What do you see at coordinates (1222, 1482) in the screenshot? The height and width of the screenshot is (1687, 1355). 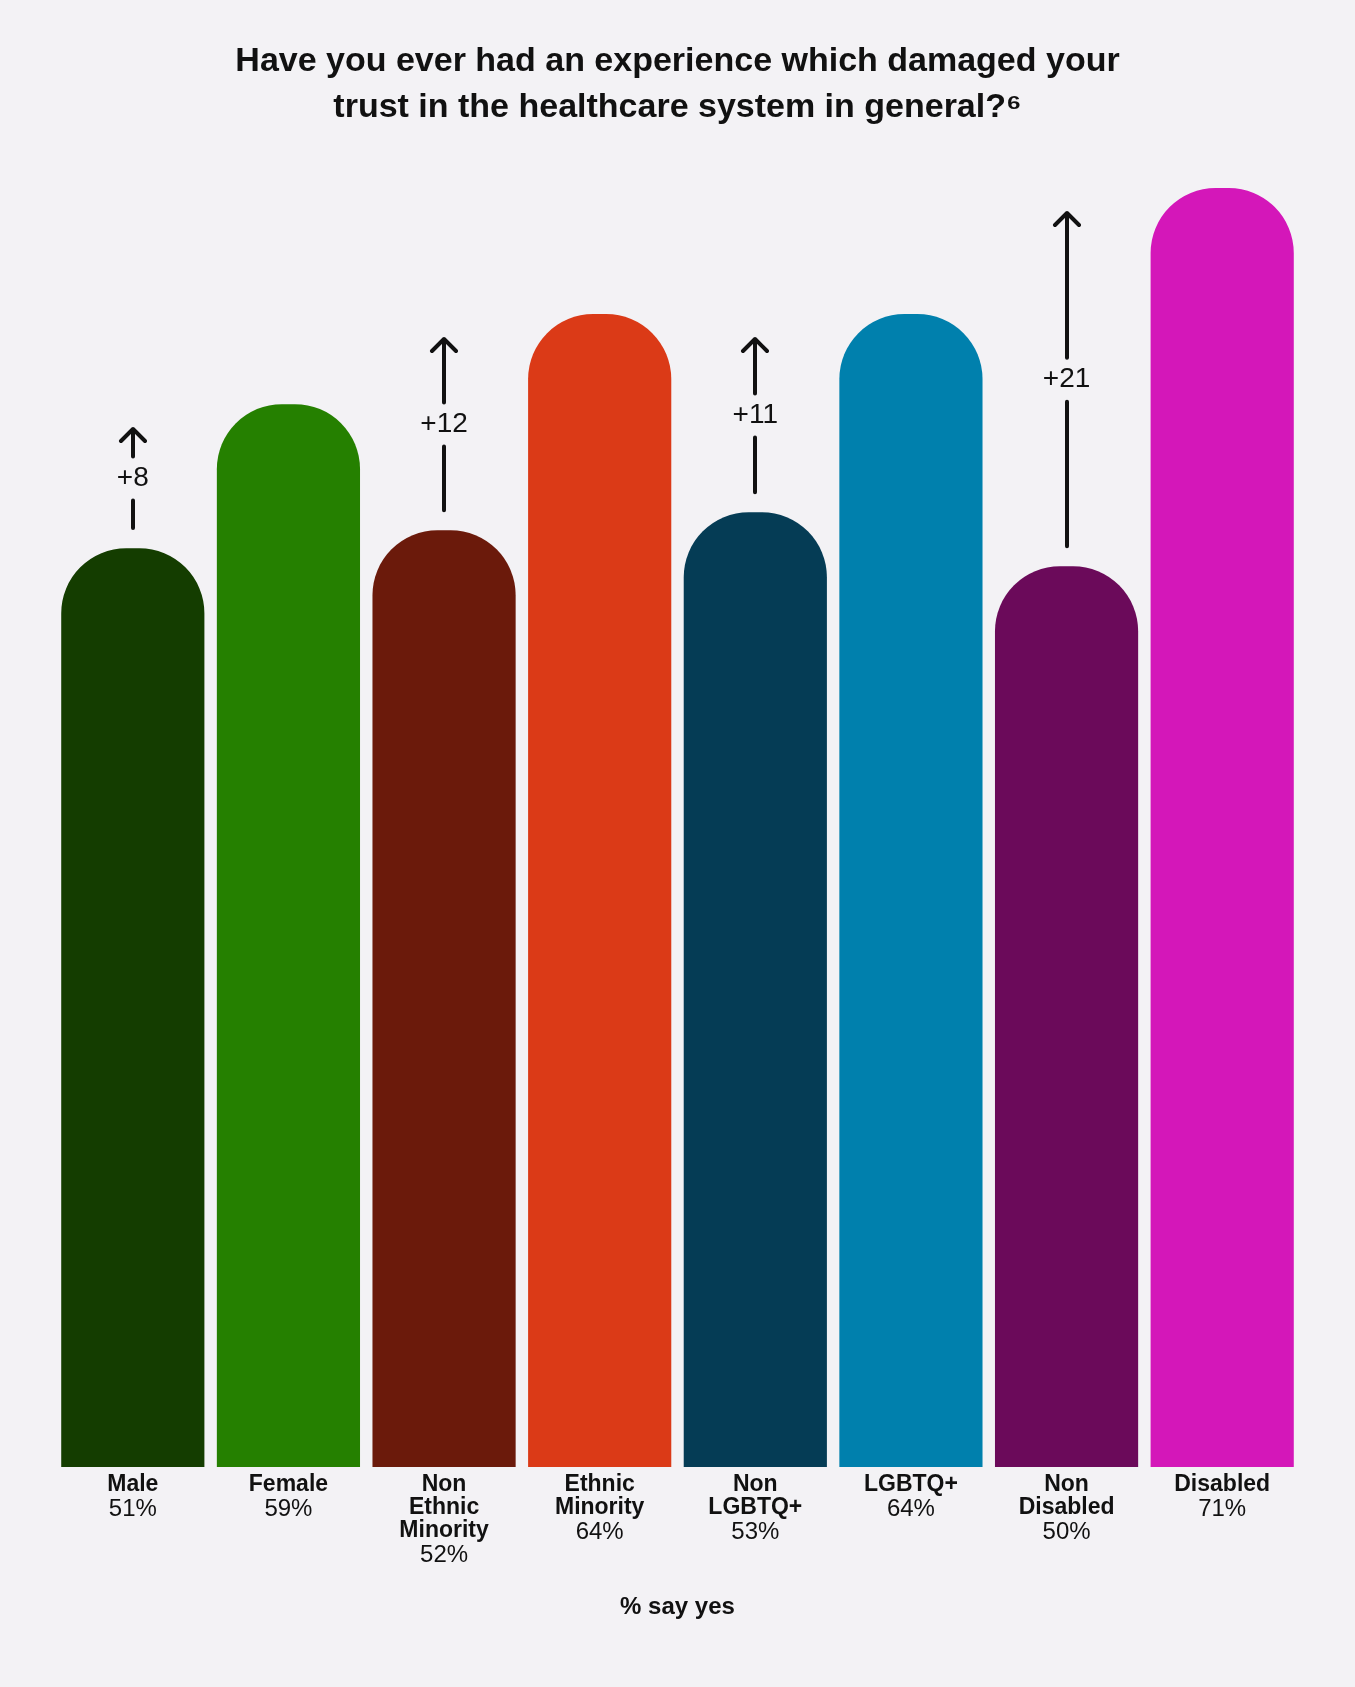 I see `x-tick-label: Disabled` at bounding box center [1222, 1482].